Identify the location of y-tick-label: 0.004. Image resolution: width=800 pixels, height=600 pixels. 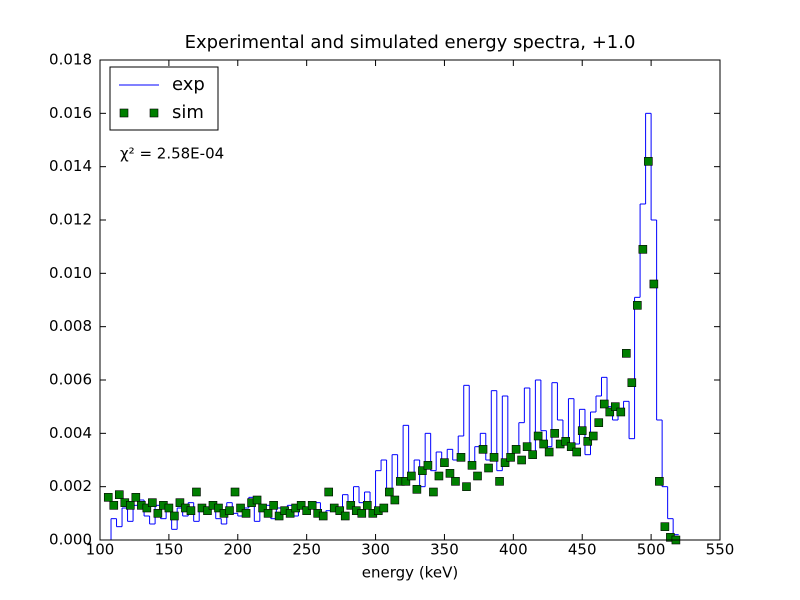
(70, 433).